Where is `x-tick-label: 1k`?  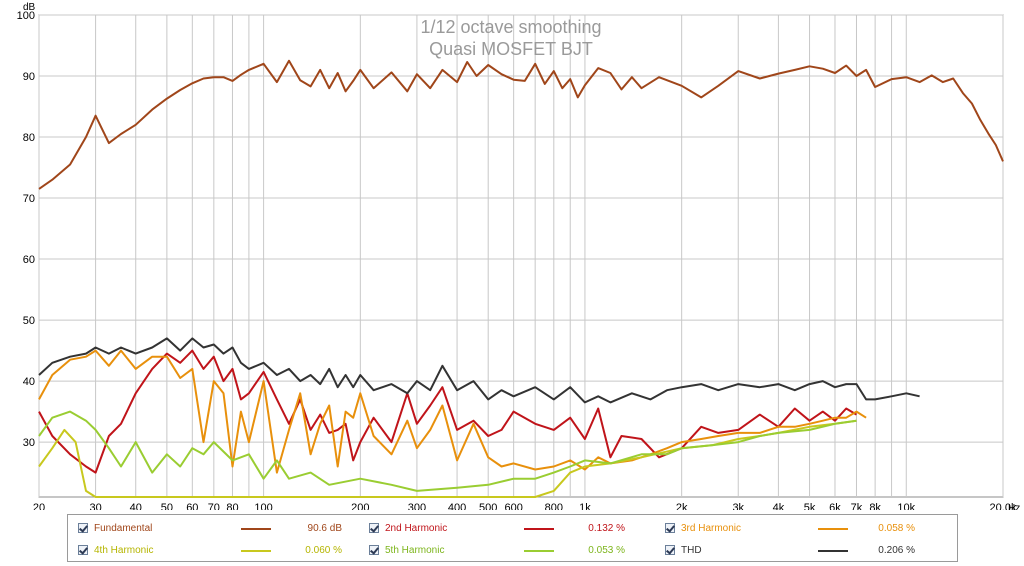 x-tick-label: 1k is located at coordinates (585, 506).